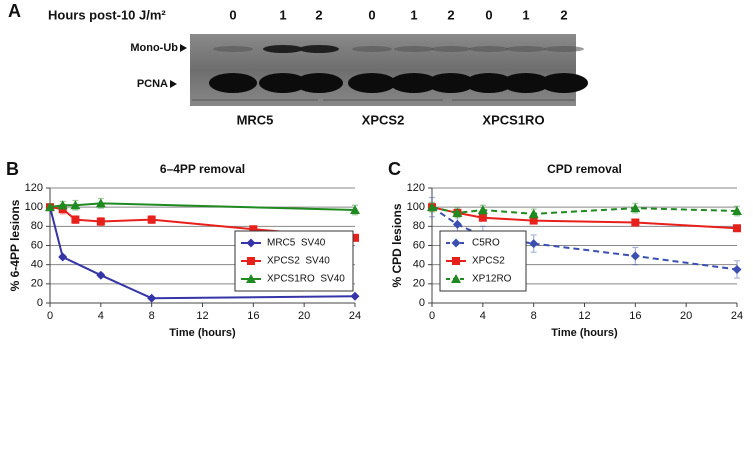 The width and height of the screenshot is (753, 458). I want to click on legend-label: C5RO, so click(486, 243).